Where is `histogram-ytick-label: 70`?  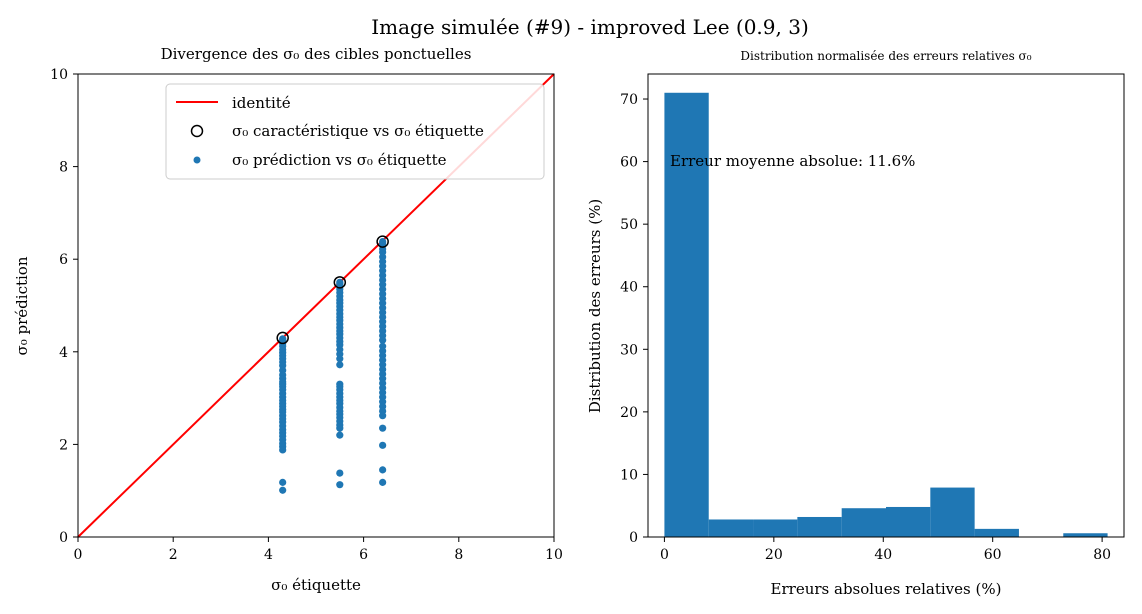
histogram-ytick-label: 70 is located at coordinates (629, 100).